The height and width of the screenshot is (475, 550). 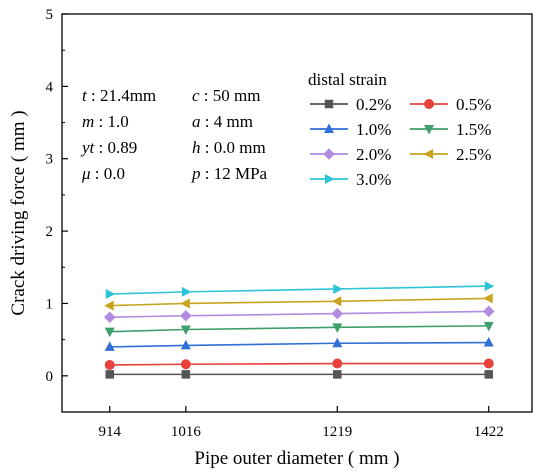 What do you see at coordinates (473, 129) in the screenshot?
I see `legend-label: 1.5%` at bounding box center [473, 129].